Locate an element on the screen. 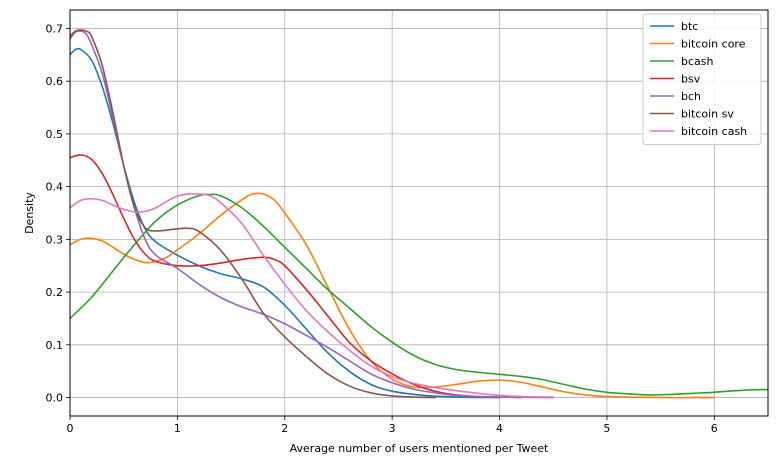  y-tick-label: 0.1 is located at coordinates (55, 345).